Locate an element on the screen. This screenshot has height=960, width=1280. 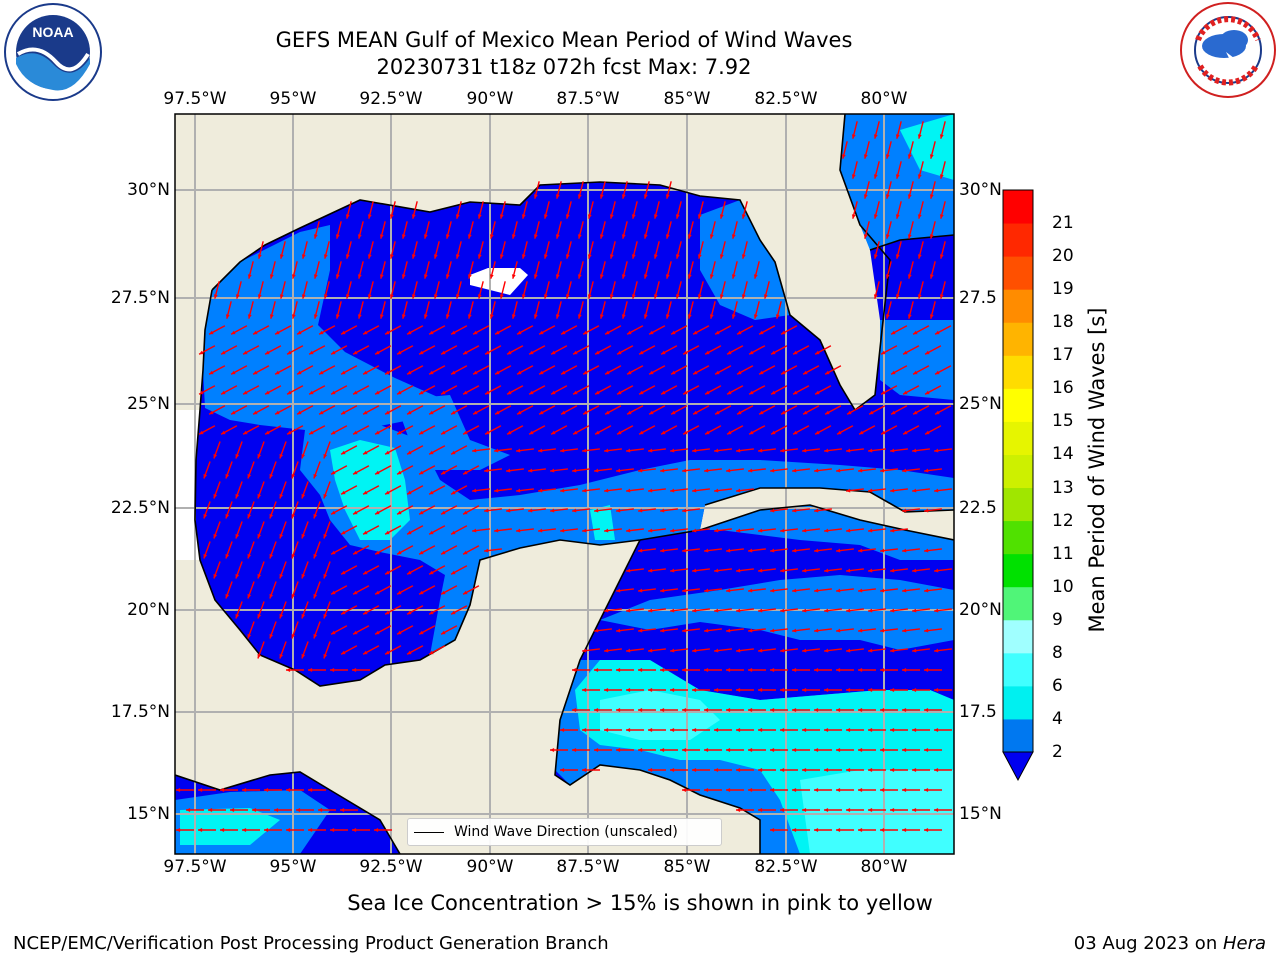
colorbar-tick-label: 16 is located at coordinates (1063, 388).